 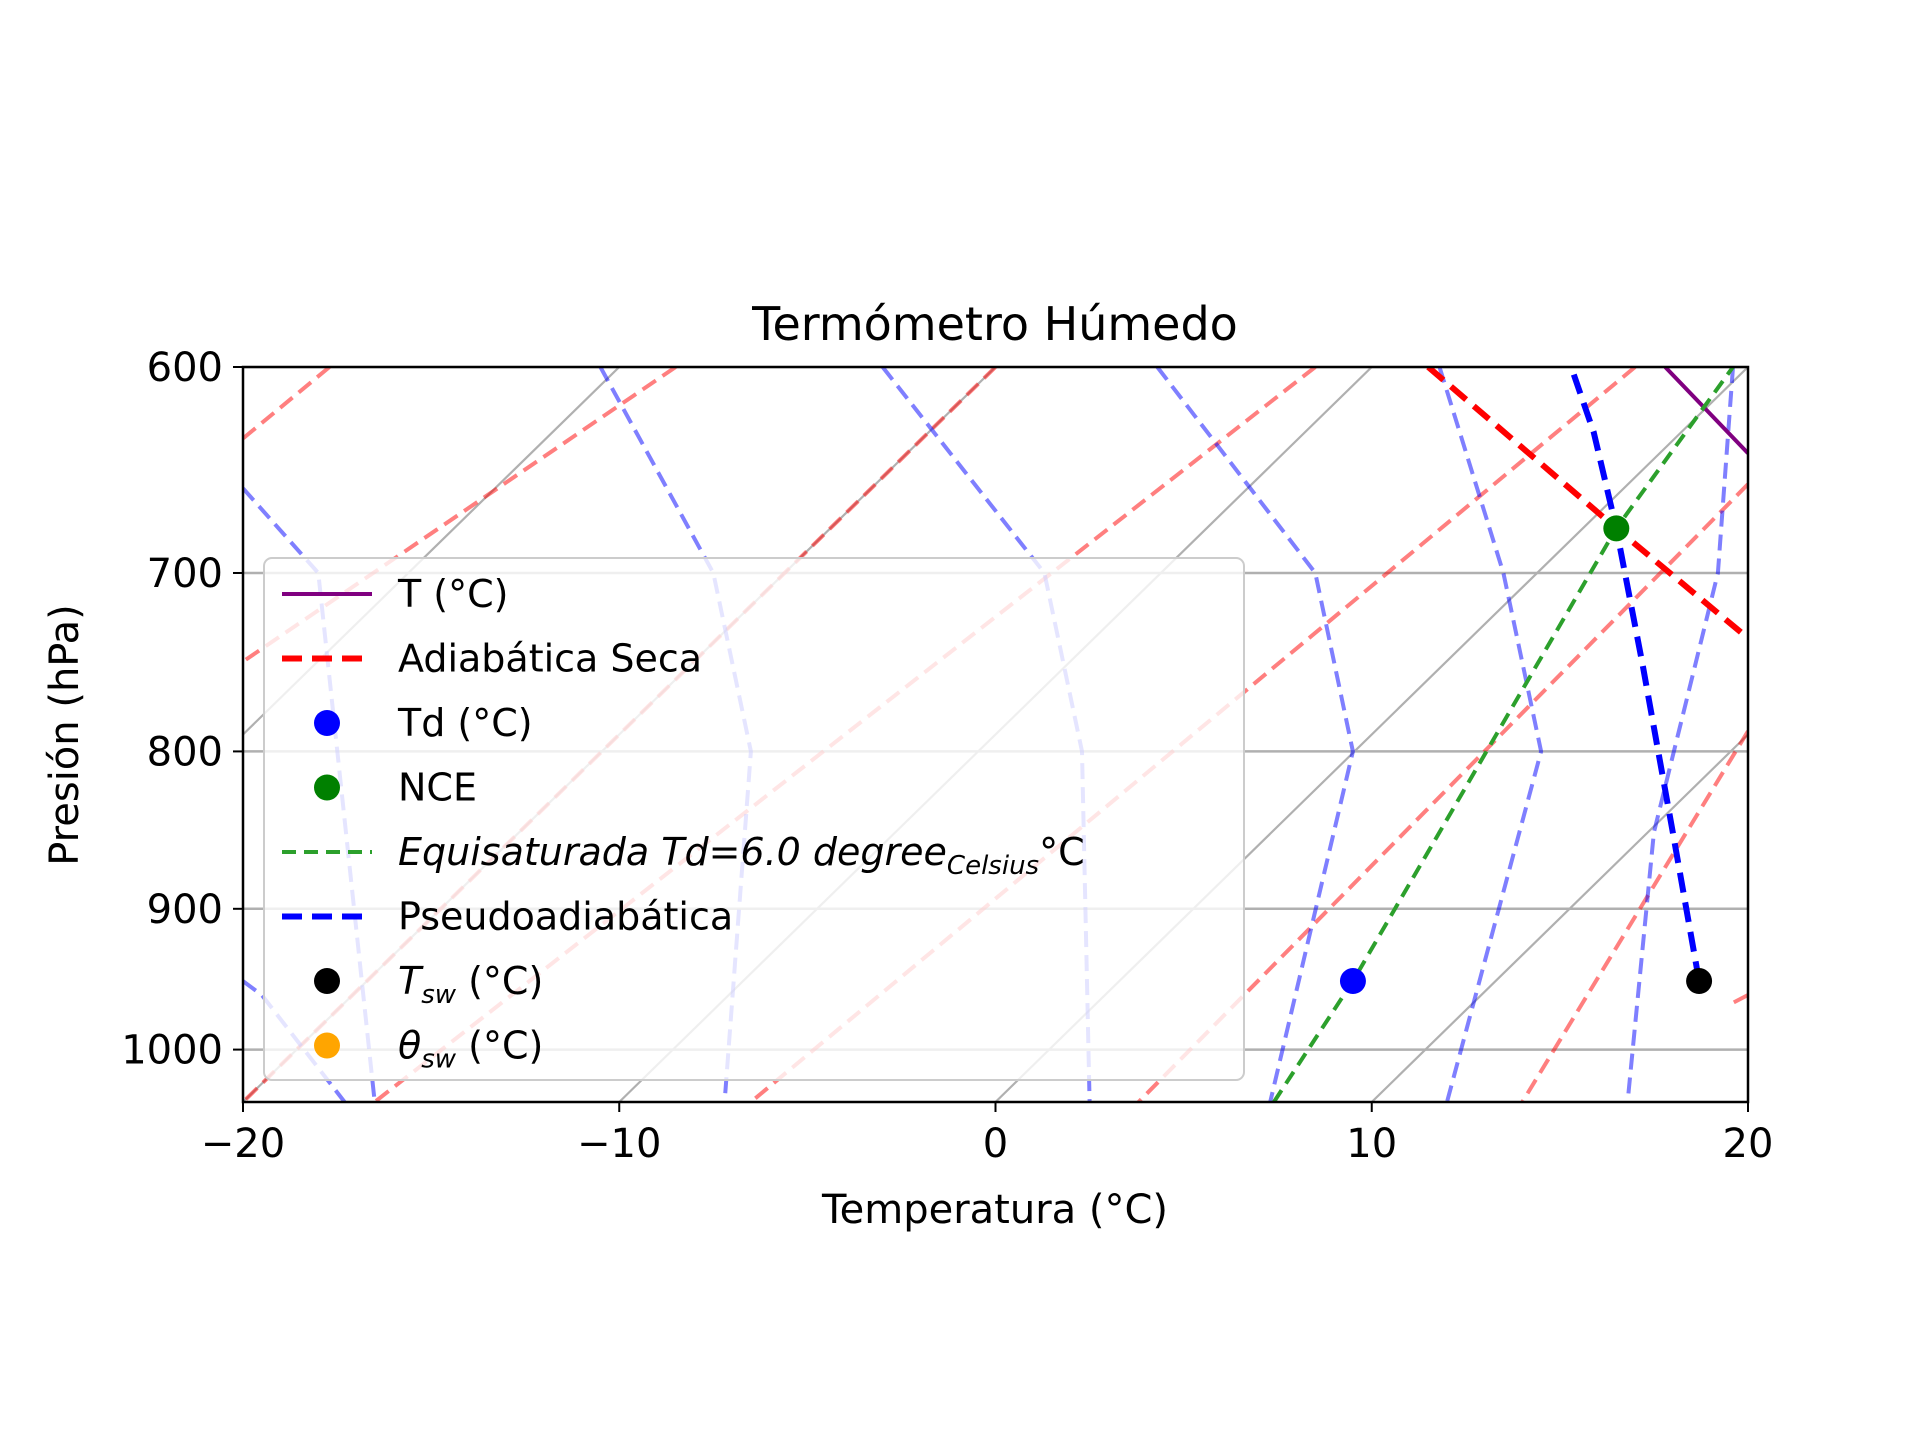 I want to click on legend-item: NCE, so click(x=395, y=788).